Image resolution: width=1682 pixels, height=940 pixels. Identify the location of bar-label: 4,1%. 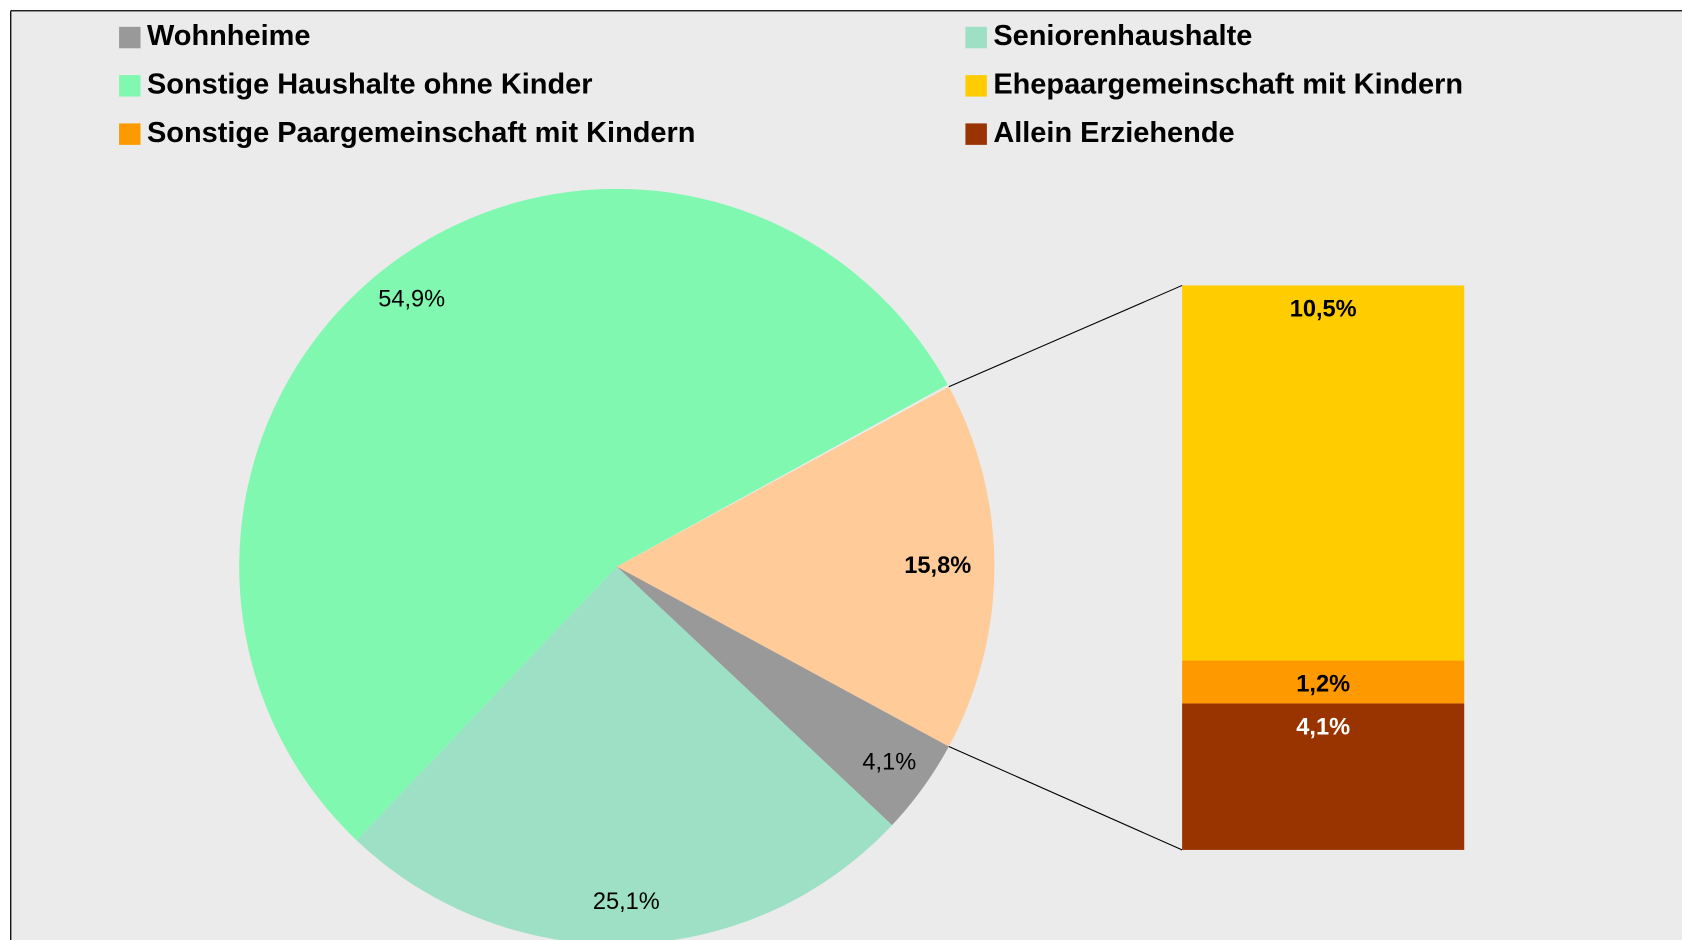
(1323, 727).